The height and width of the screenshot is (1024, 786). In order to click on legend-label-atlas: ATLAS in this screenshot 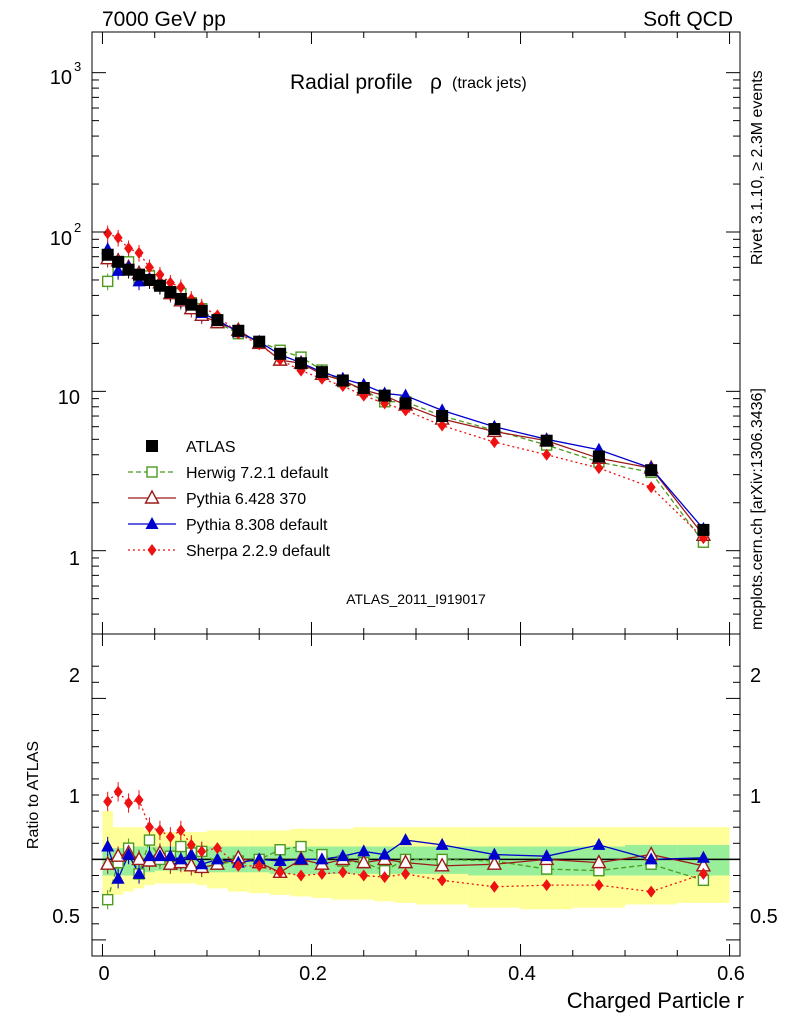, I will do `click(211, 447)`.